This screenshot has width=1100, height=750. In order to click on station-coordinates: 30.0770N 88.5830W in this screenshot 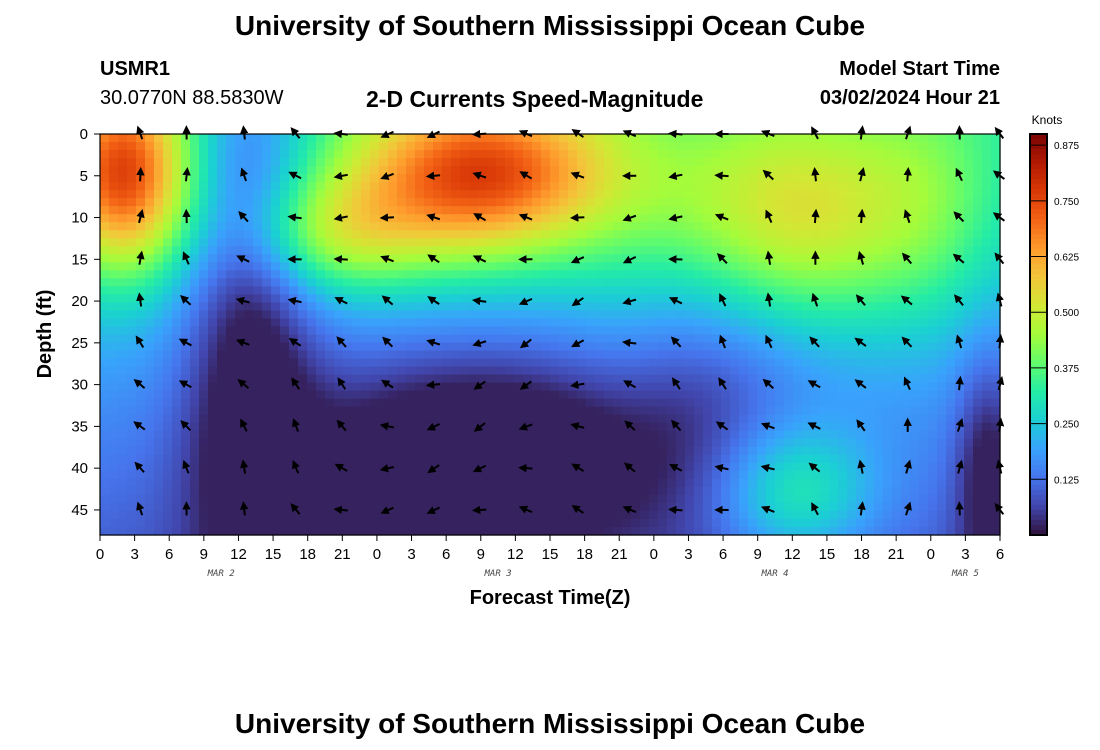, I will do `click(192, 98)`.